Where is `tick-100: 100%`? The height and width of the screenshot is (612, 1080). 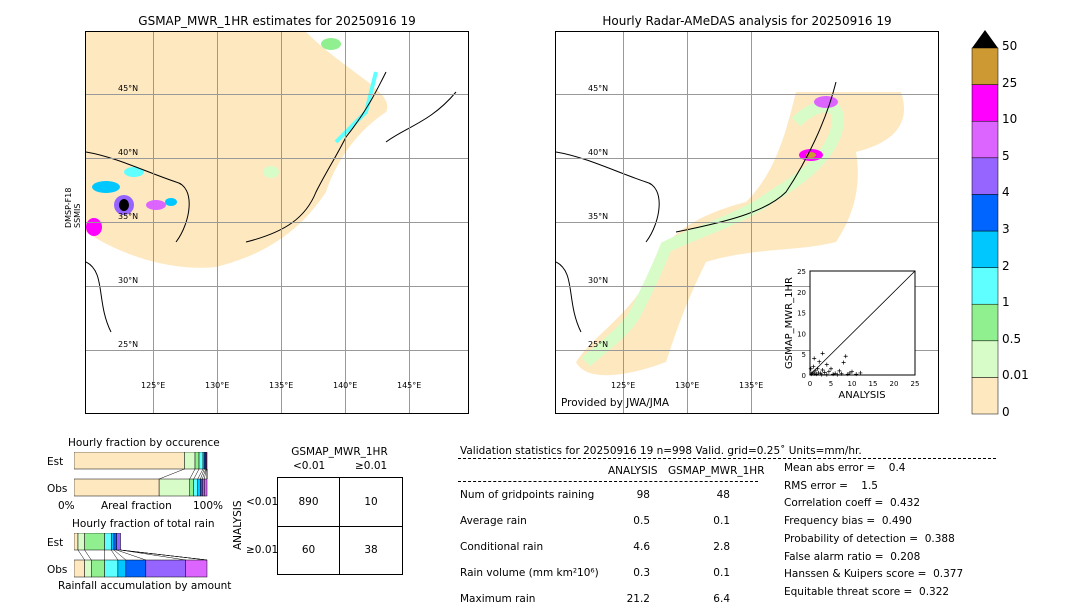
tick-100: 100% is located at coordinates (208, 506).